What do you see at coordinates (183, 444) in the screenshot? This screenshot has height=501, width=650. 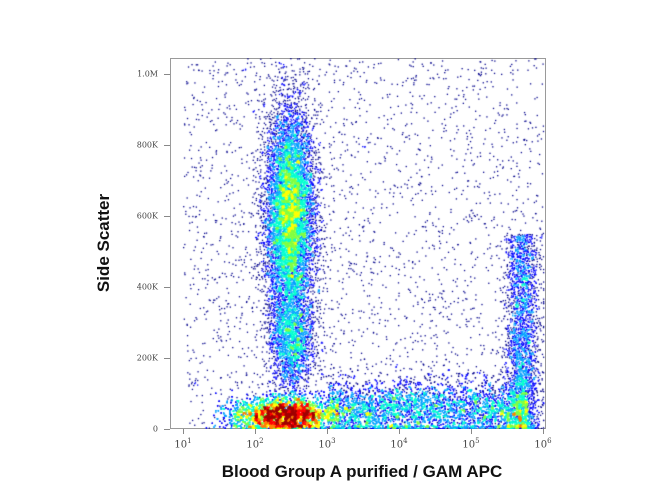 I see `x-tick-label: 10¹` at bounding box center [183, 444].